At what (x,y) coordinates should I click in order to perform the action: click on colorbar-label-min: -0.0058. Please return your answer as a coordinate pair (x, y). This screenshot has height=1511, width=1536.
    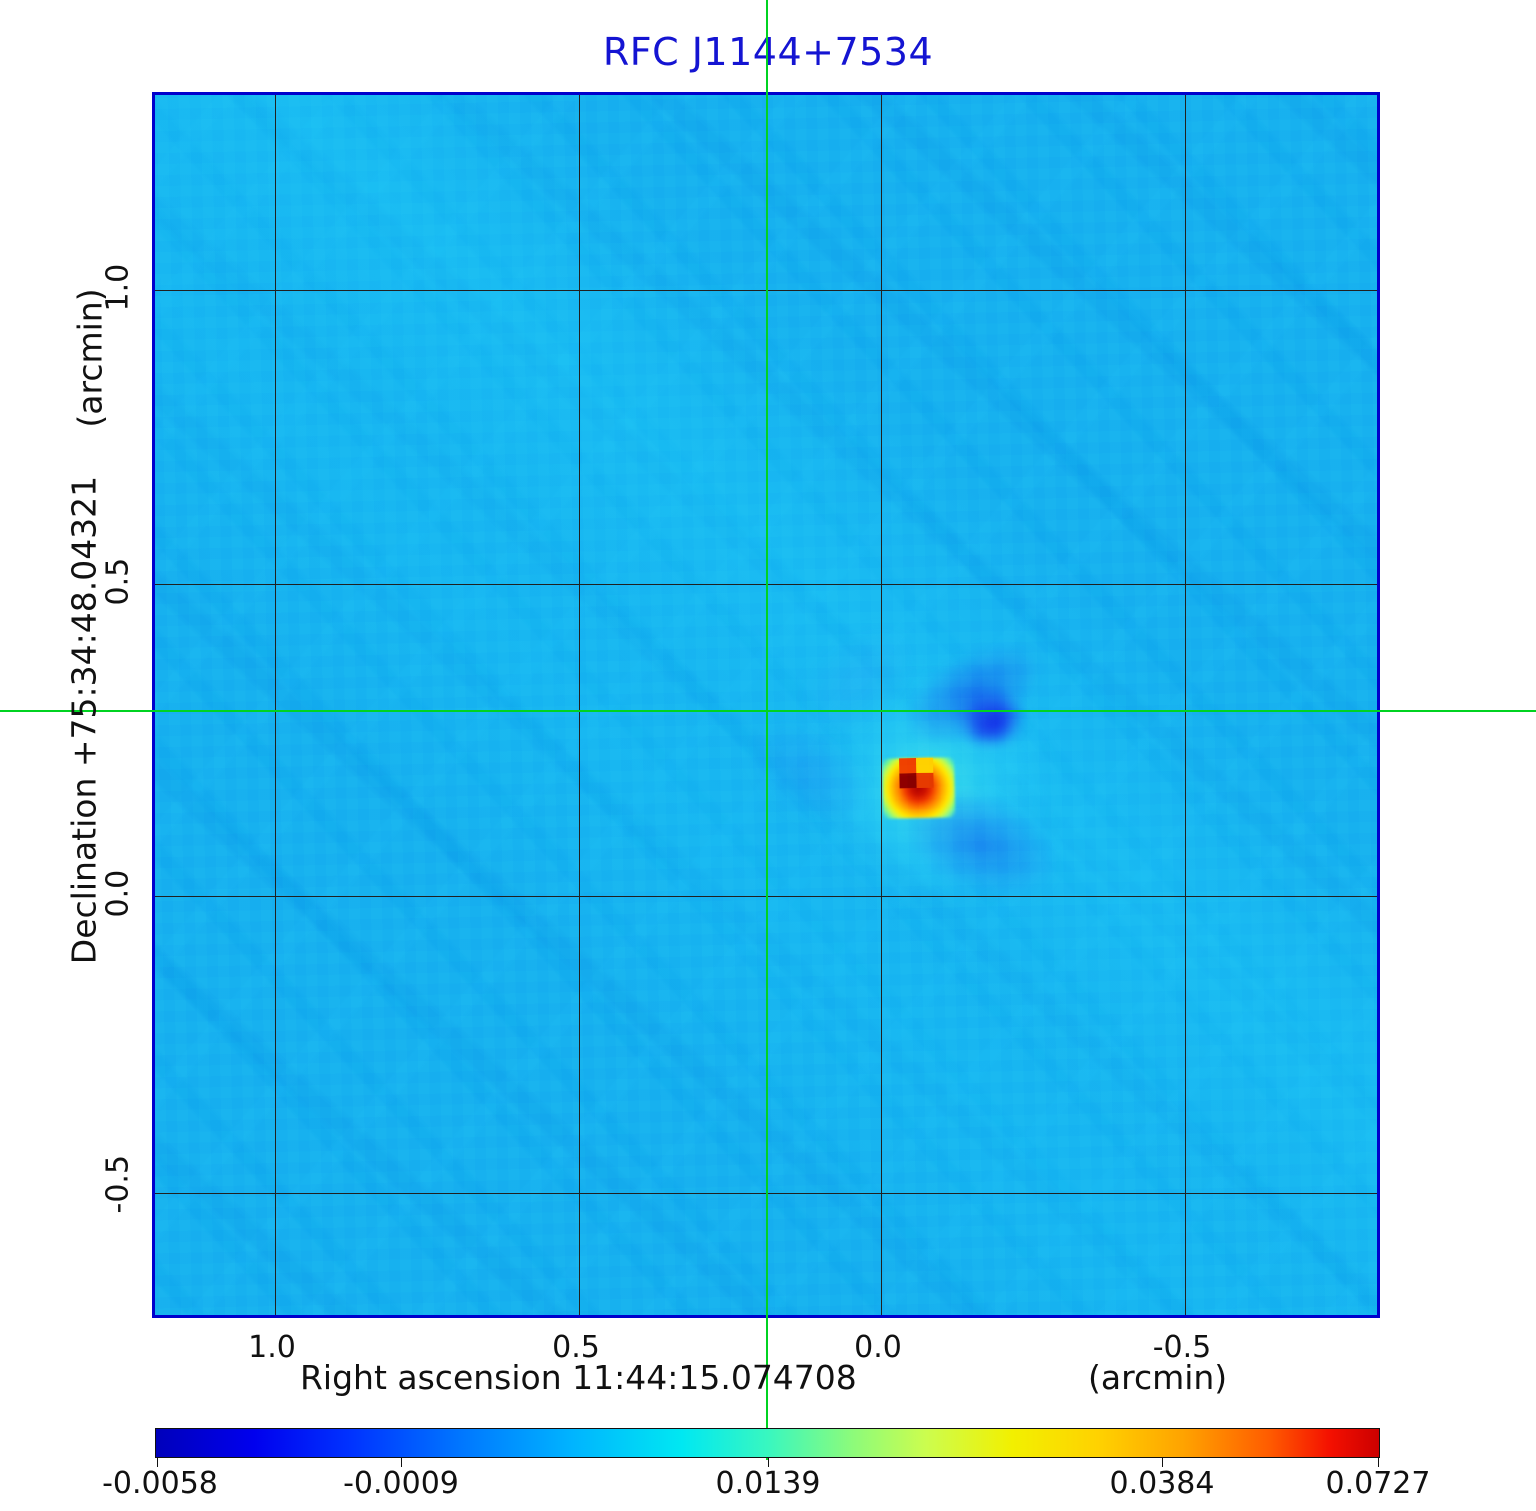
    Looking at the image, I should click on (160, 1483).